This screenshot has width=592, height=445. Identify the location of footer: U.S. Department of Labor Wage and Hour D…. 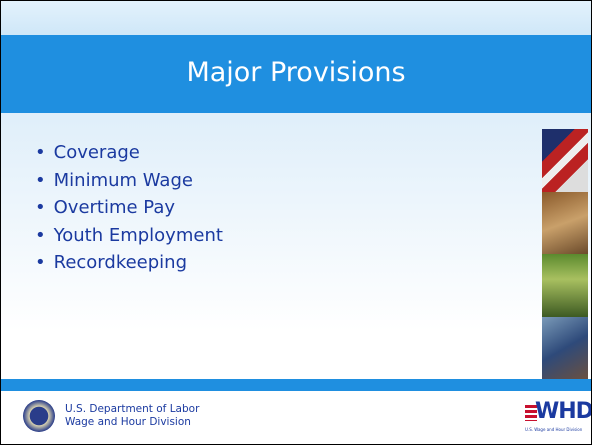
(296, 417).